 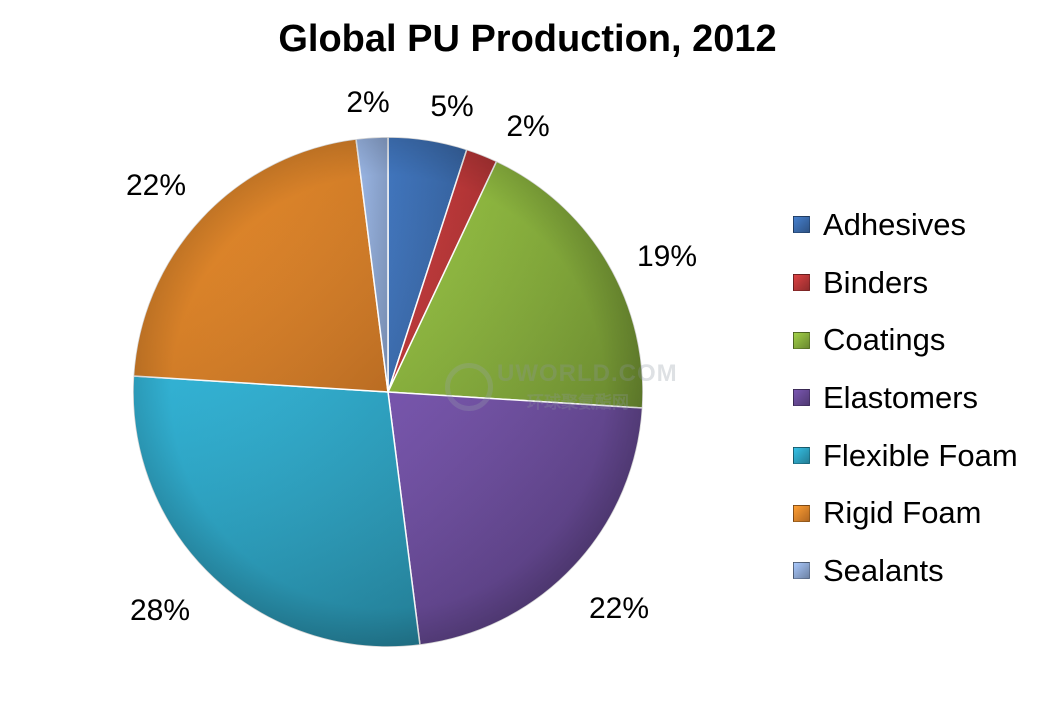 What do you see at coordinates (801, 513) in the screenshot?
I see `legend-swatch-rigid-foam` at bounding box center [801, 513].